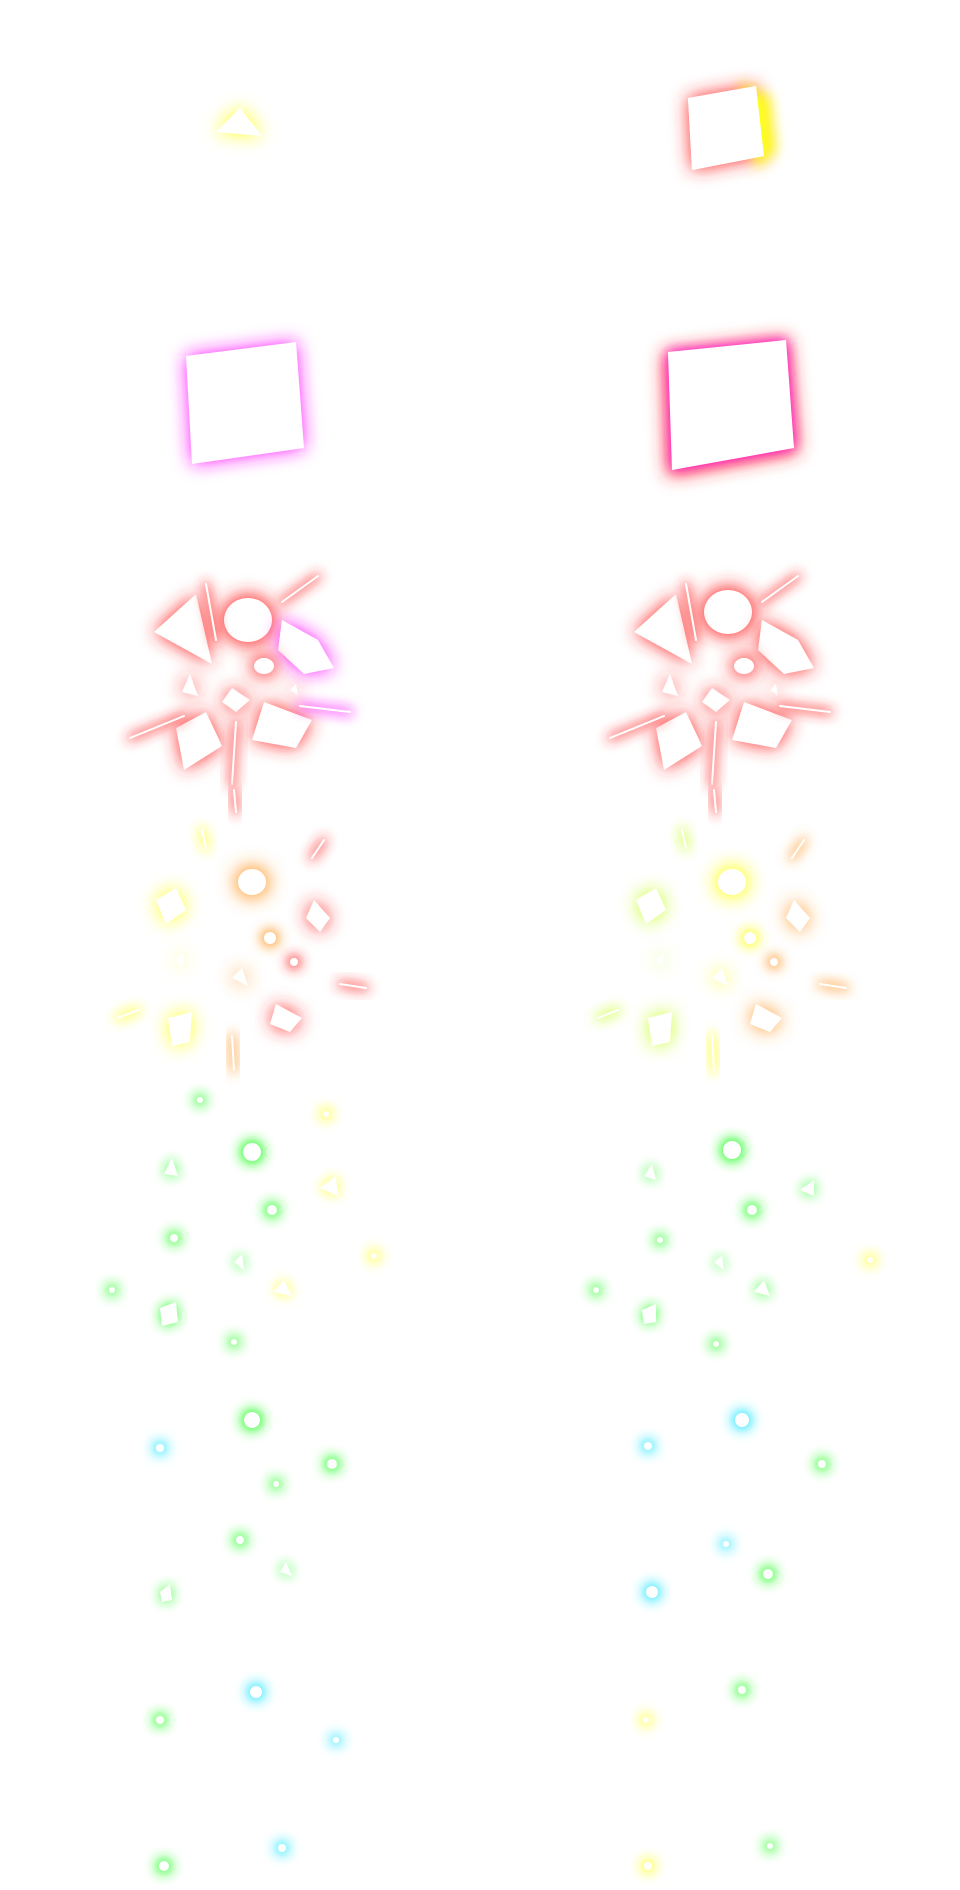  I want to click on frame-7-right, so click(708, 1778).